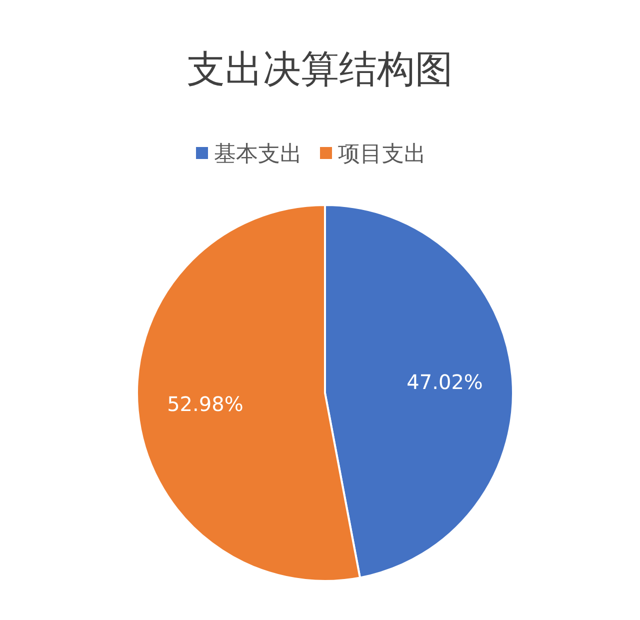 The height and width of the screenshot is (620, 640). What do you see at coordinates (258, 154) in the screenshot?
I see `legend-label: 基本支出` at bounding box center [258, 154].